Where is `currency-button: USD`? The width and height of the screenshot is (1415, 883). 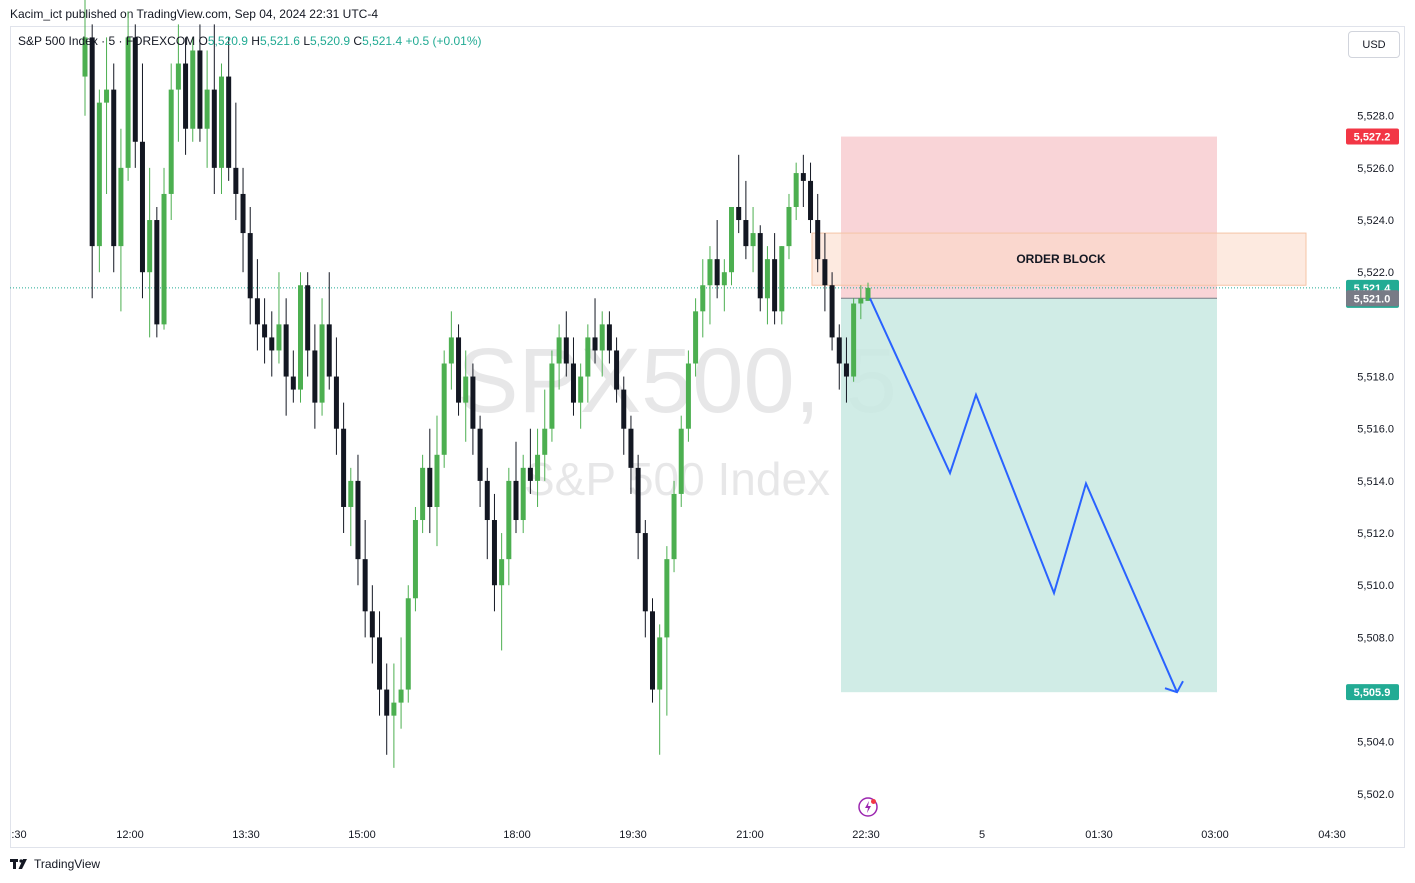 currency-button: USD is located at coordinates (1374, 44).